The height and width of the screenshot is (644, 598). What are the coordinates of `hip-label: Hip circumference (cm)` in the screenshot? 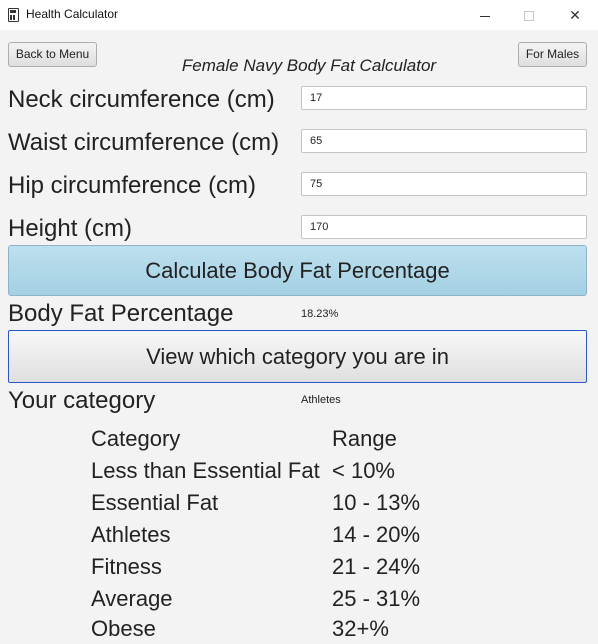 It's located at (132, 185).